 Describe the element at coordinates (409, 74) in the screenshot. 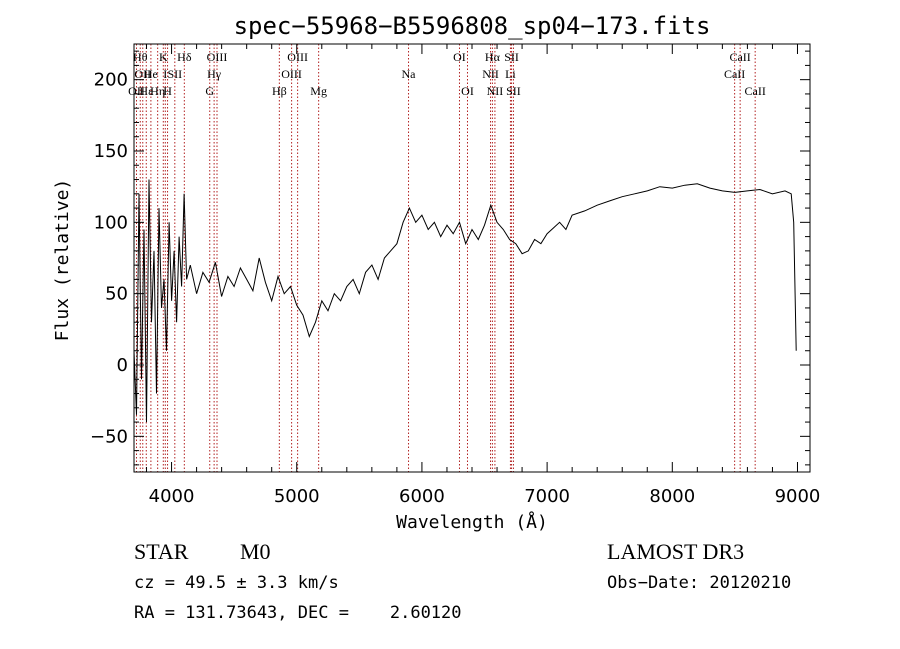

I see `line-marker-label-18: Na` at that location.